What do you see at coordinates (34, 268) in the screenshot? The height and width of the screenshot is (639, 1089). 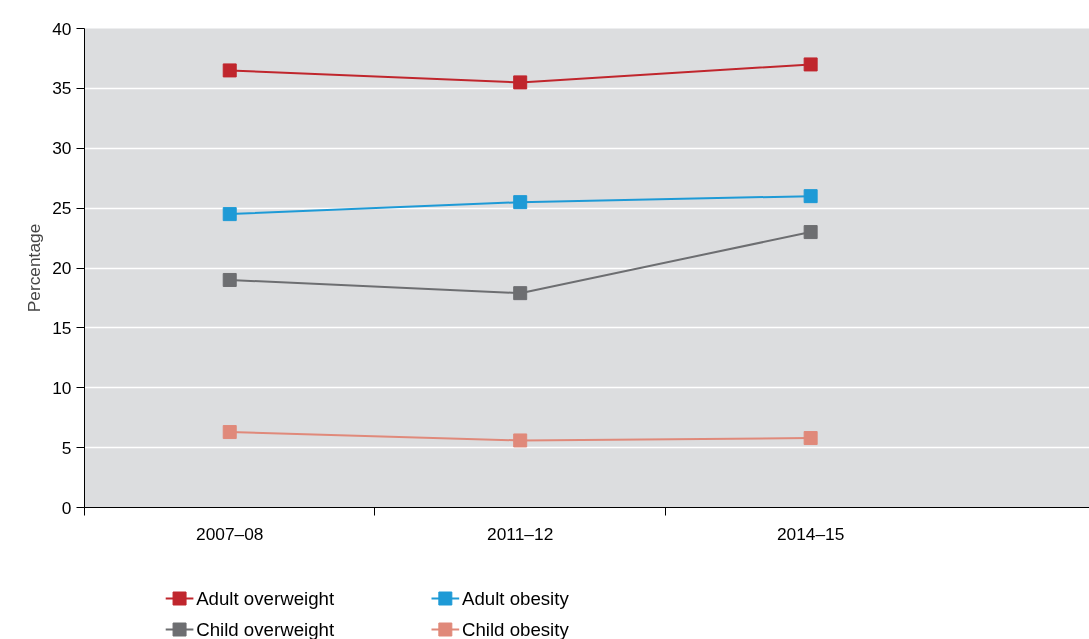 I see `y-axis-title: Percentage` at bounding box center [34, 268].